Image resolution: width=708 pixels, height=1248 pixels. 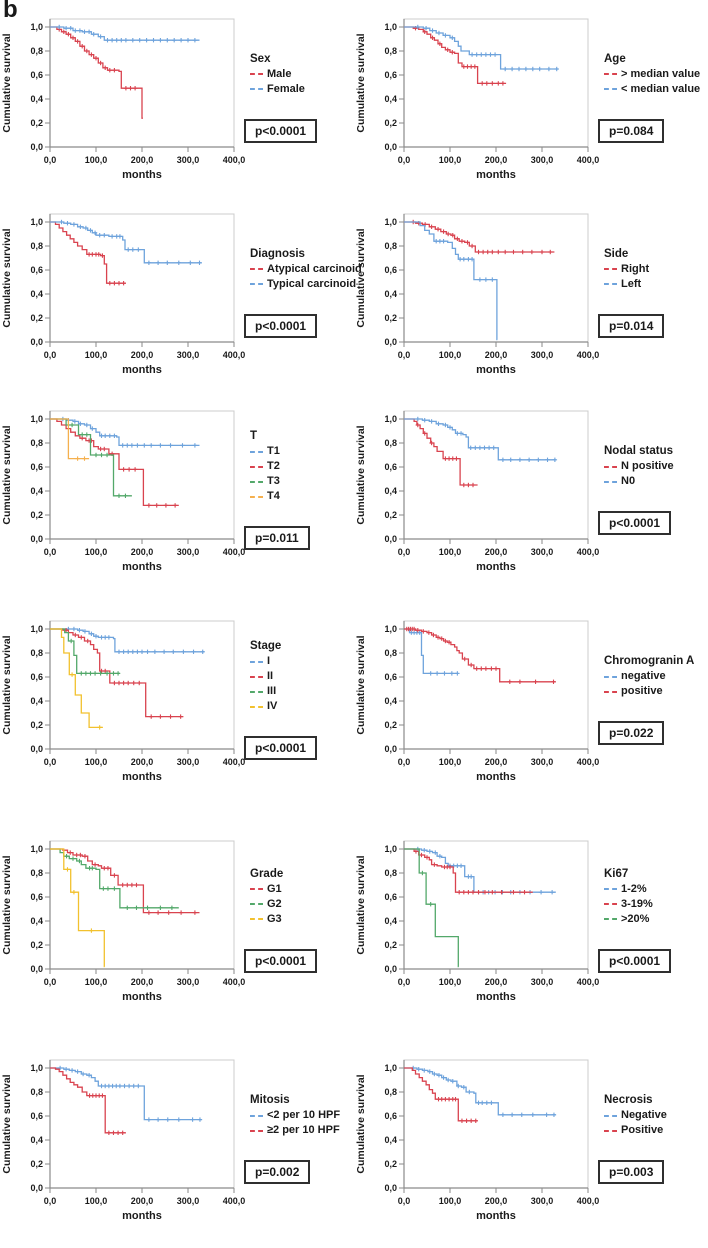 I want to click on legend-item: Positive, so click(x=635, y=1130).